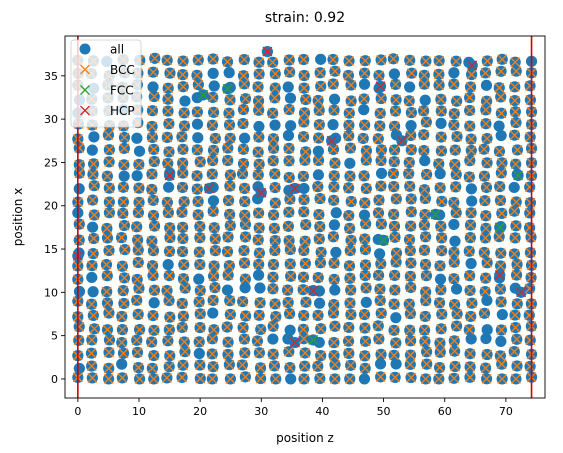 The width and height of the screenshot is (563, 453). I want to click on hcp-marker, so click(313, 290).